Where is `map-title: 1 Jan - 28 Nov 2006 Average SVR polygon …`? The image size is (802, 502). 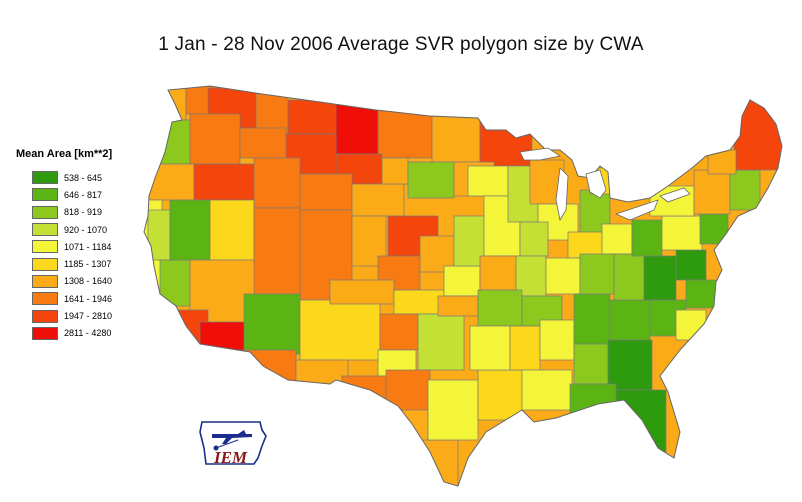 map-title: 1 Jan - 28 Nov 2006 Average SVR polygon … is located at coordinates (401, 44).